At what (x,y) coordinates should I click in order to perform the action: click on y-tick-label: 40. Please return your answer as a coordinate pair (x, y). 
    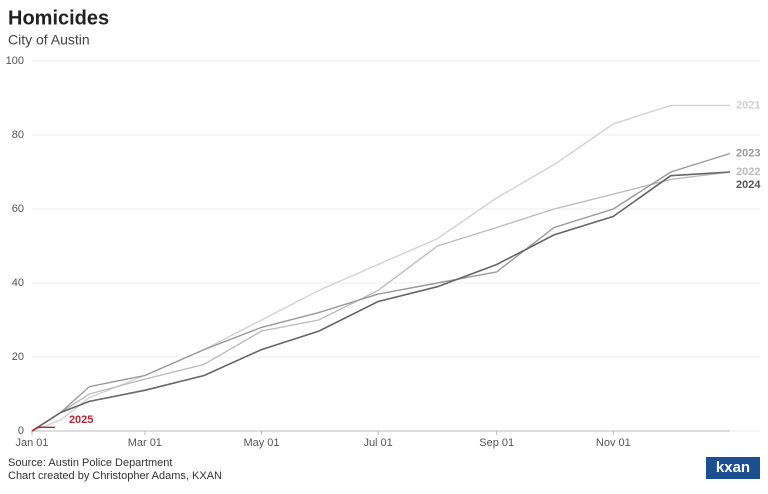
    Looking at the image, I should click on (18, 283).